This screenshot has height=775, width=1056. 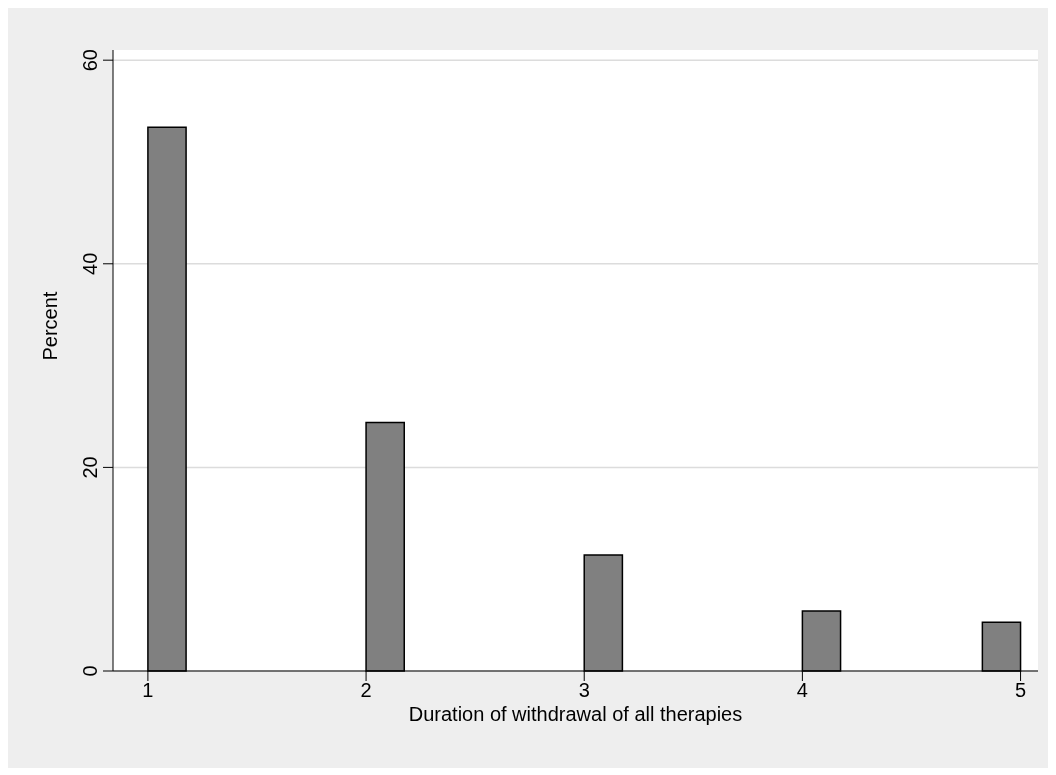 I want to click on y-axis-title: Percent, so click(x=50, y=326).